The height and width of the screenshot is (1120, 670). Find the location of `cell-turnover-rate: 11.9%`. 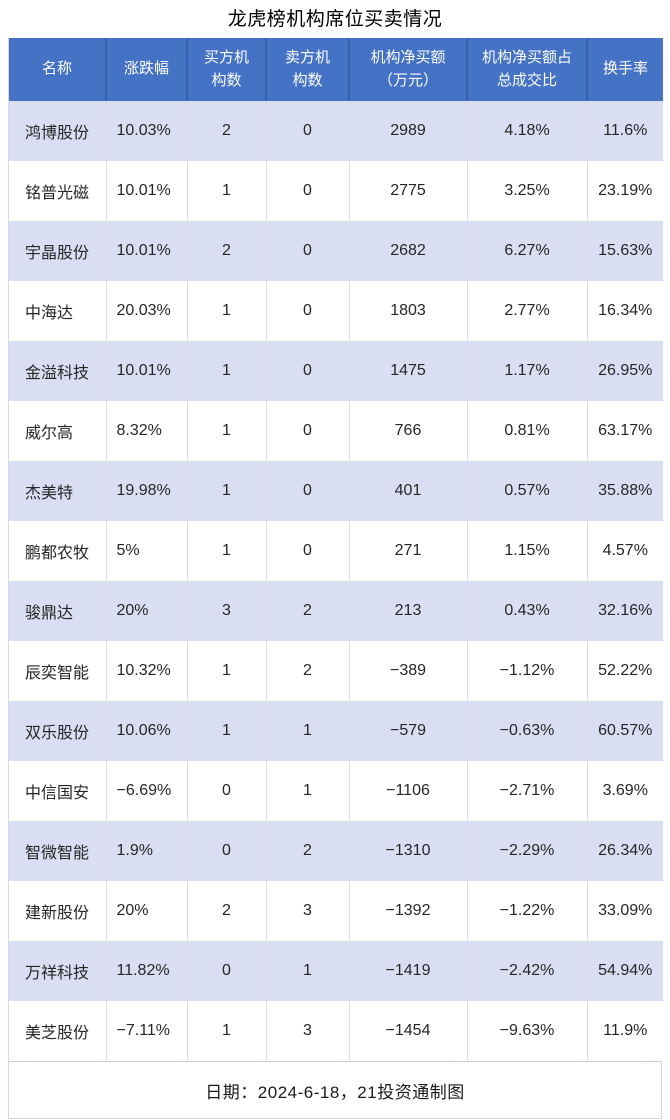

cell-turnover-rate: 11.9% is located at coordinates (625, 1030).